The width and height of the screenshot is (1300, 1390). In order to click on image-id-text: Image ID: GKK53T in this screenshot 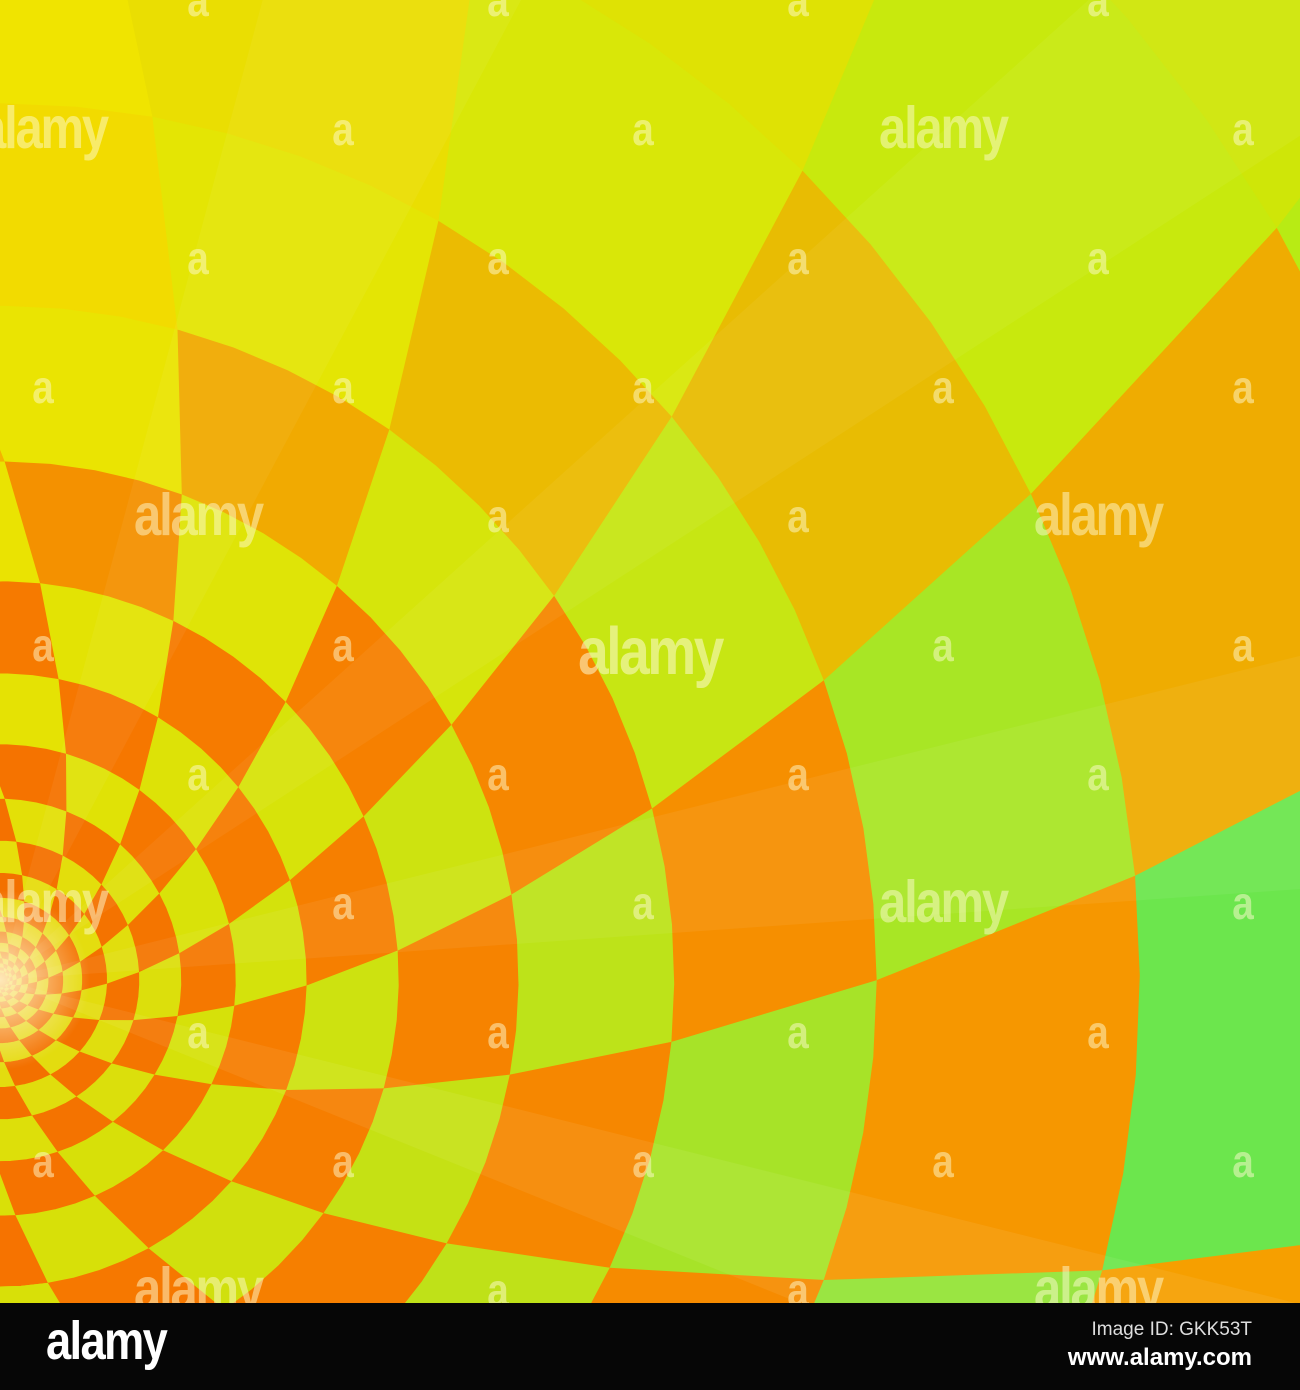, I will do `click(1171, 1329)`.